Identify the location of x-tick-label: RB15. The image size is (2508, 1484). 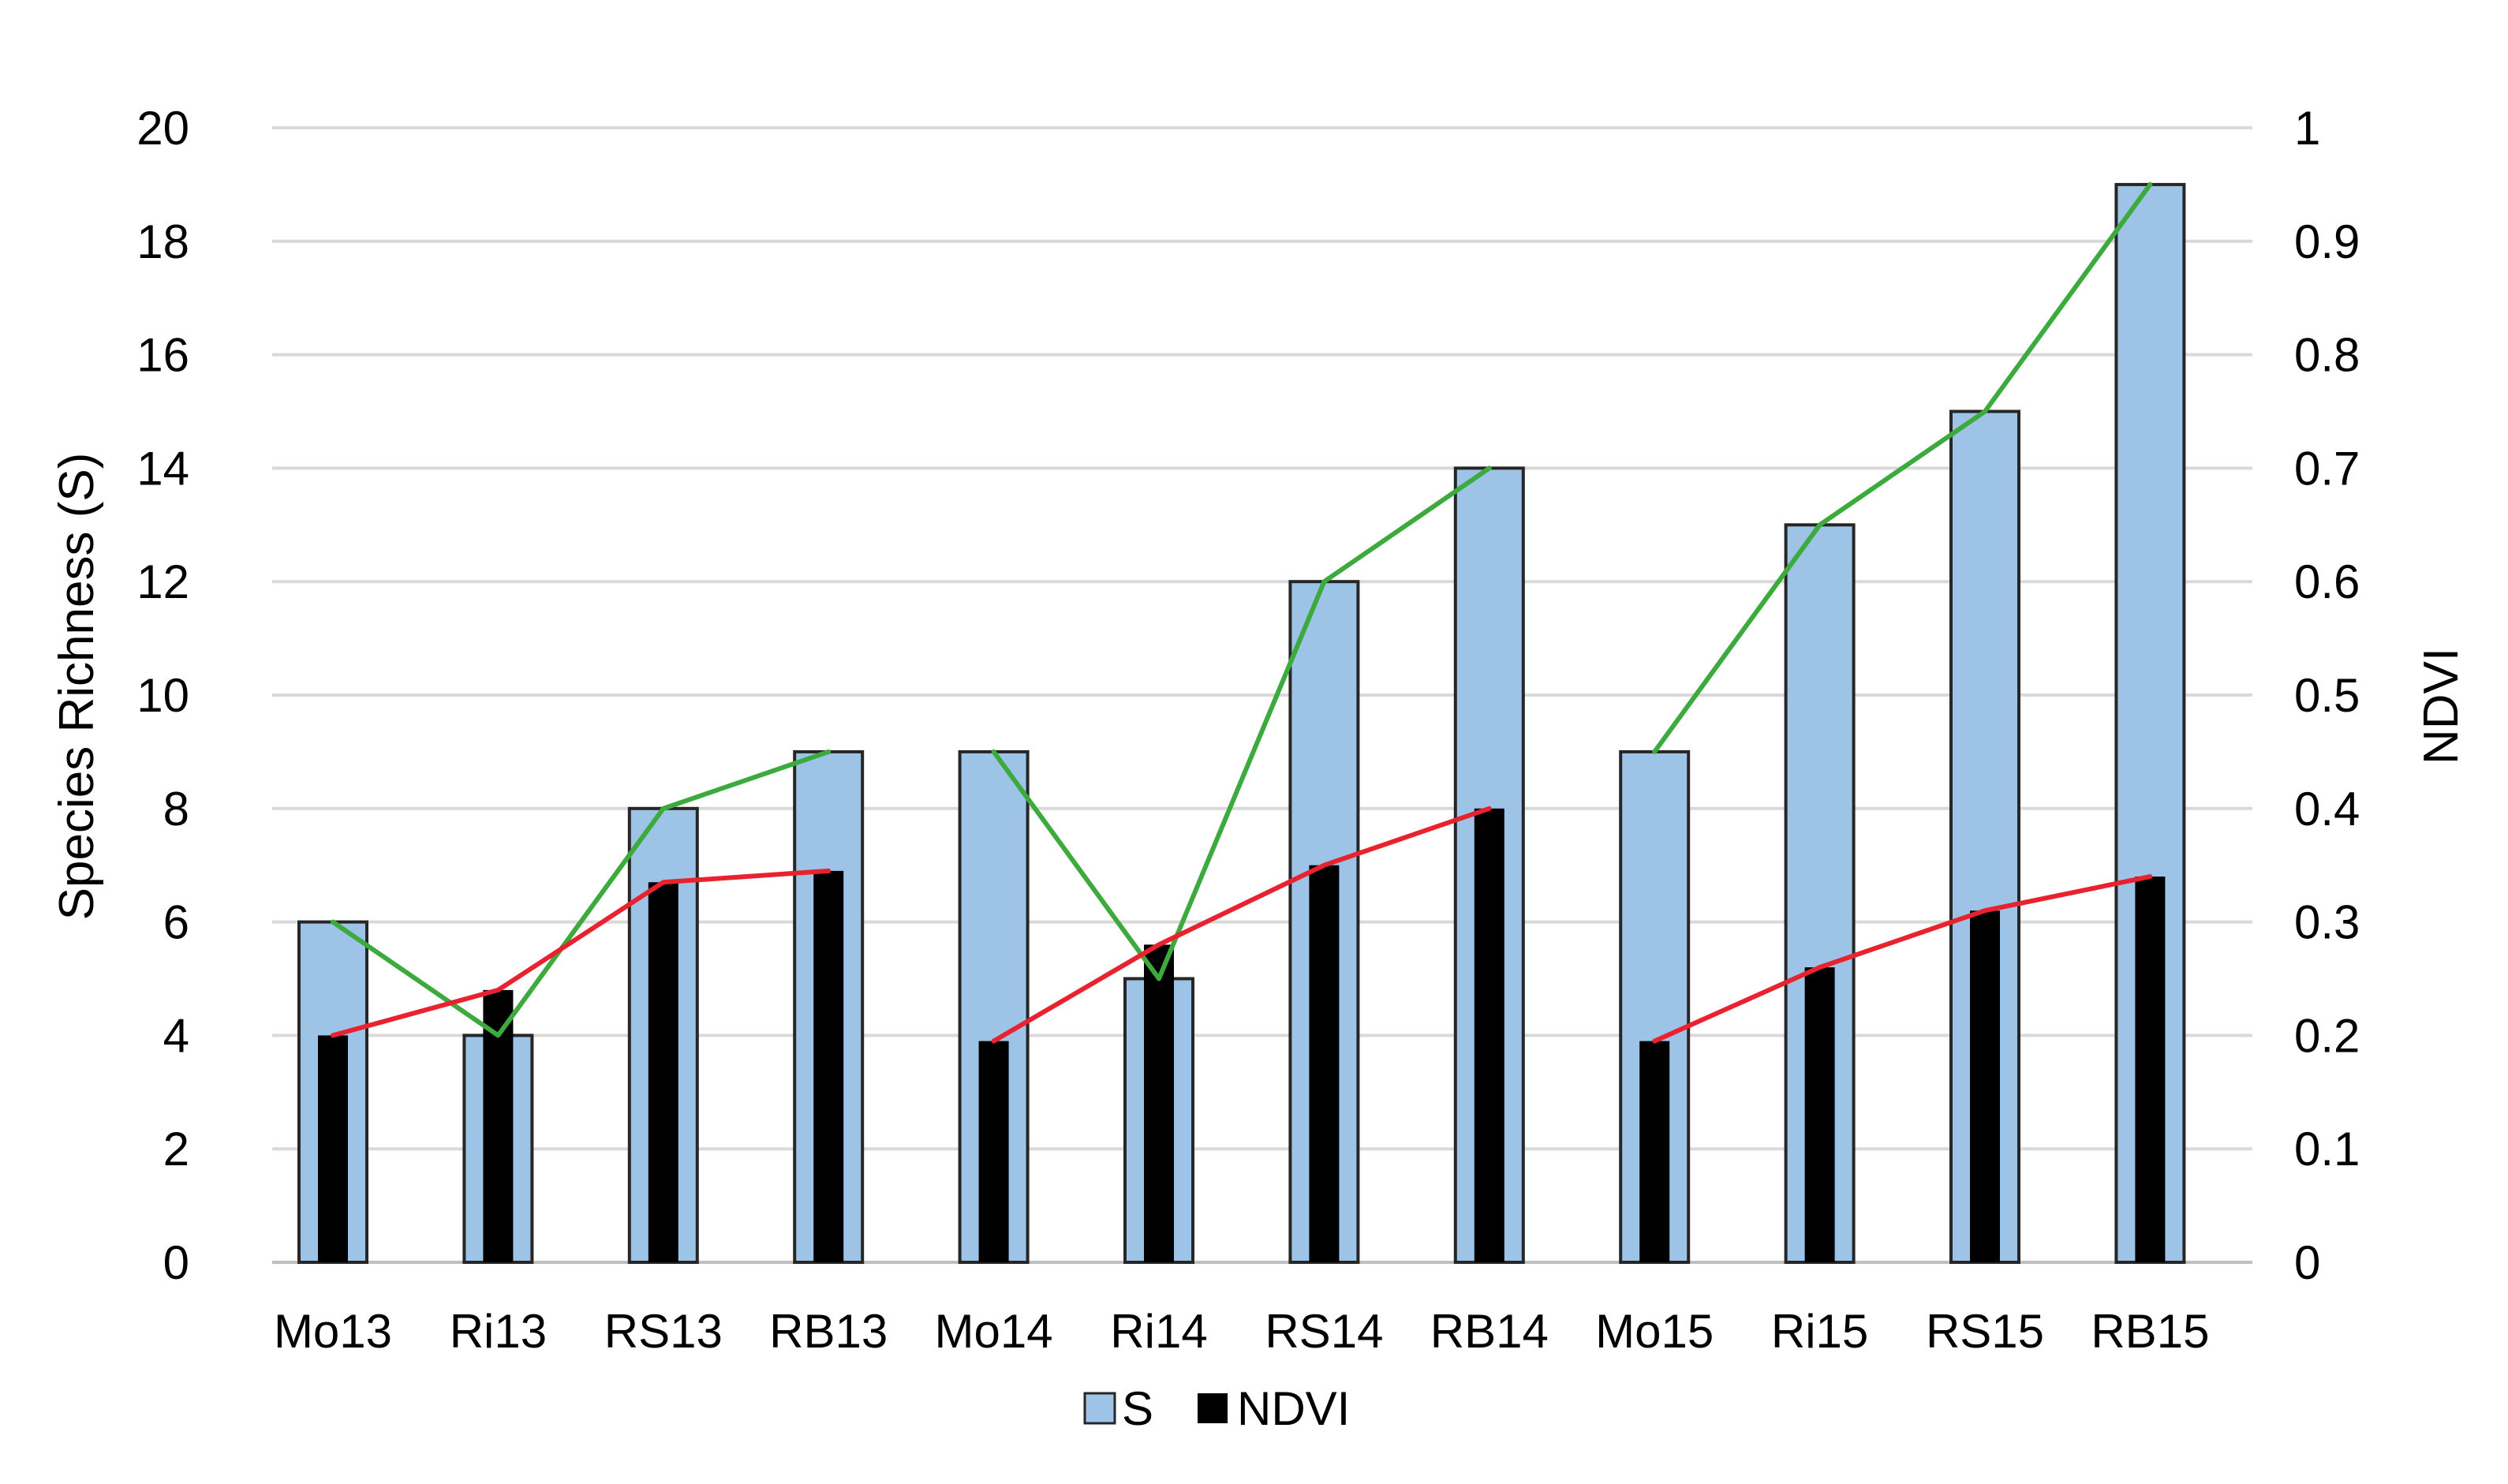
(2150, 1331).